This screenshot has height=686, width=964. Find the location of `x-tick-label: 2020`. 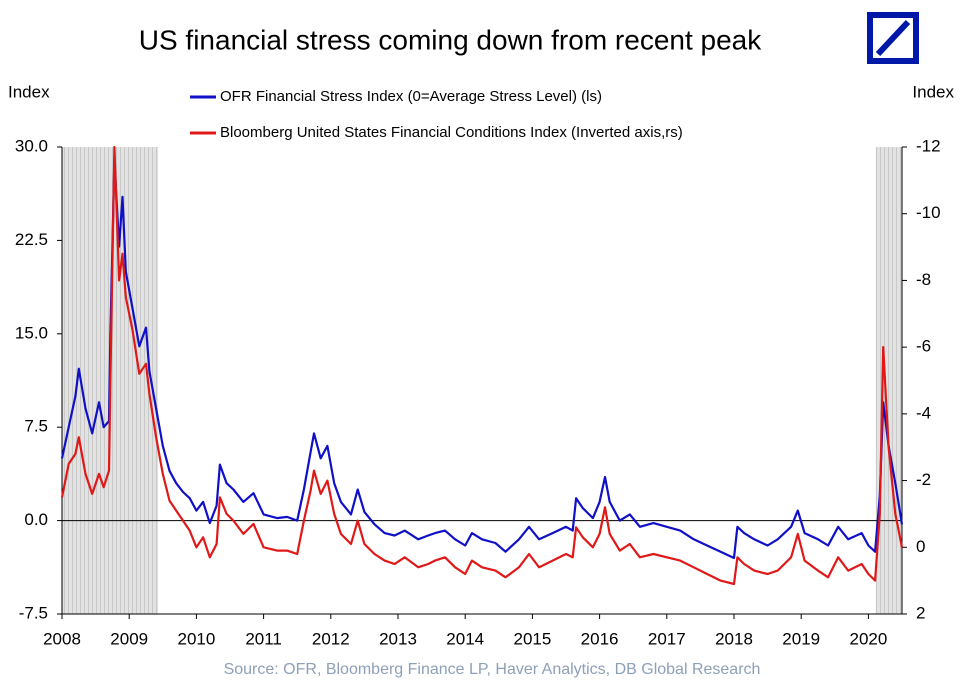

x-tick-label: 2020 is located at coordinates (868, 638).